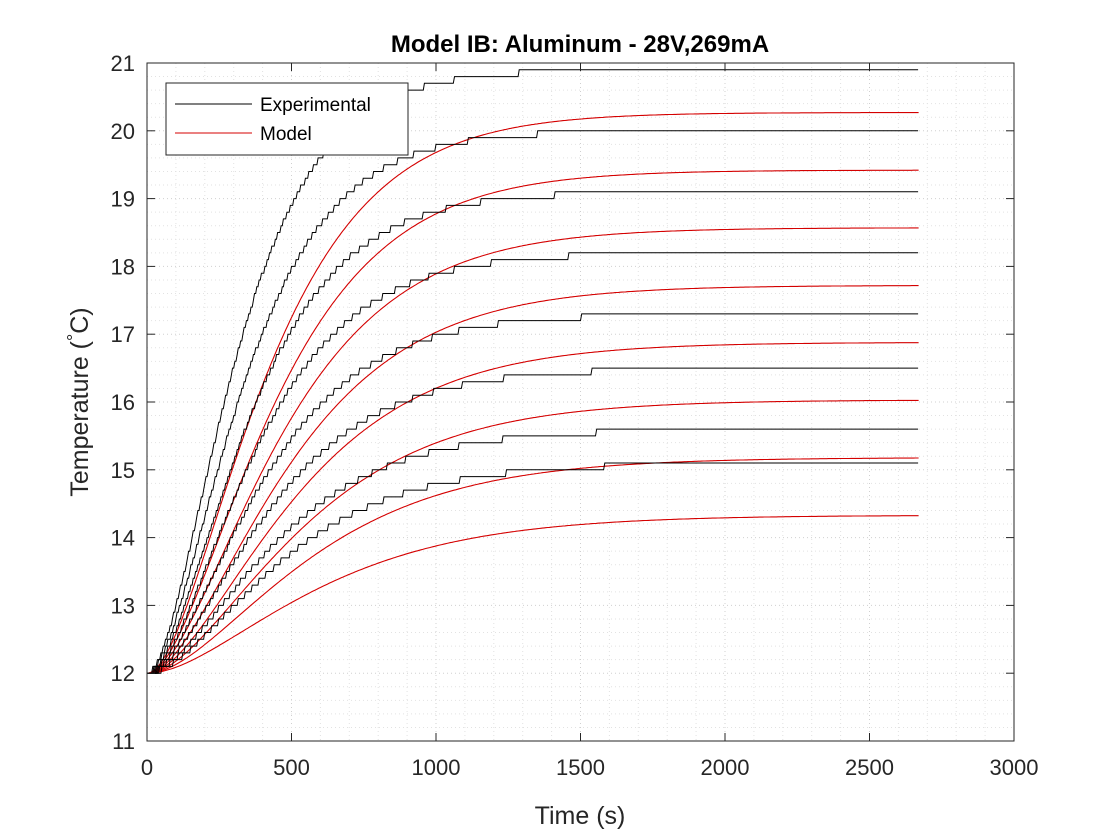 Image resolution: width=1120 pixels, height=840 pixels. Describe the element at coordinates (147, 767) in the screenshot. I see `x-tick-label: 0` at that location.